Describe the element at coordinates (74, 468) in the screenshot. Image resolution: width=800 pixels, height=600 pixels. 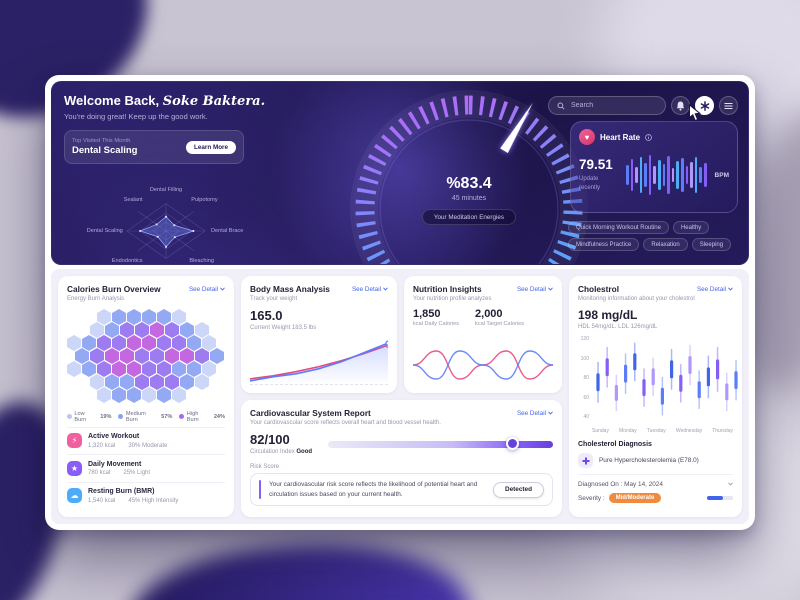
I see `burn-row-icon: ★` at that location.